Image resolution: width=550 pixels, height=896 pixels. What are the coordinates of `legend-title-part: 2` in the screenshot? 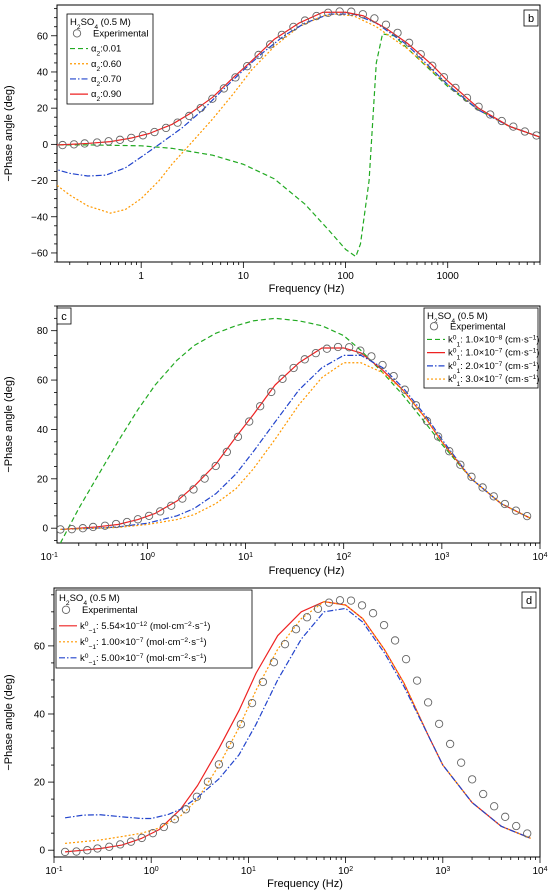 It's located at (436, 321).